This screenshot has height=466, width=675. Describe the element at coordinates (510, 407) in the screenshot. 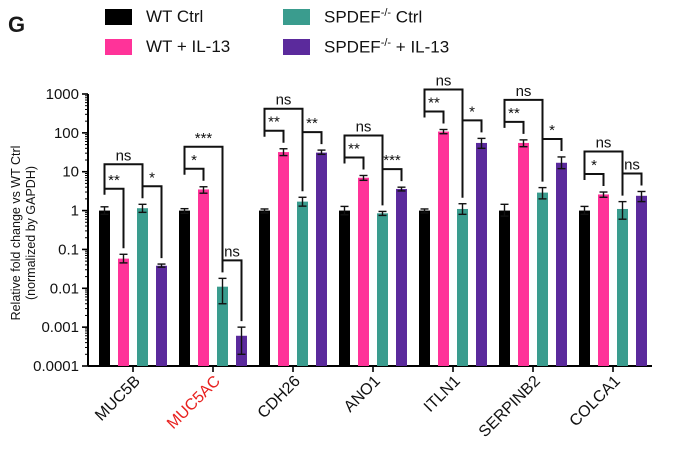

I see `x-tick-label: SERPINB2` at that location.